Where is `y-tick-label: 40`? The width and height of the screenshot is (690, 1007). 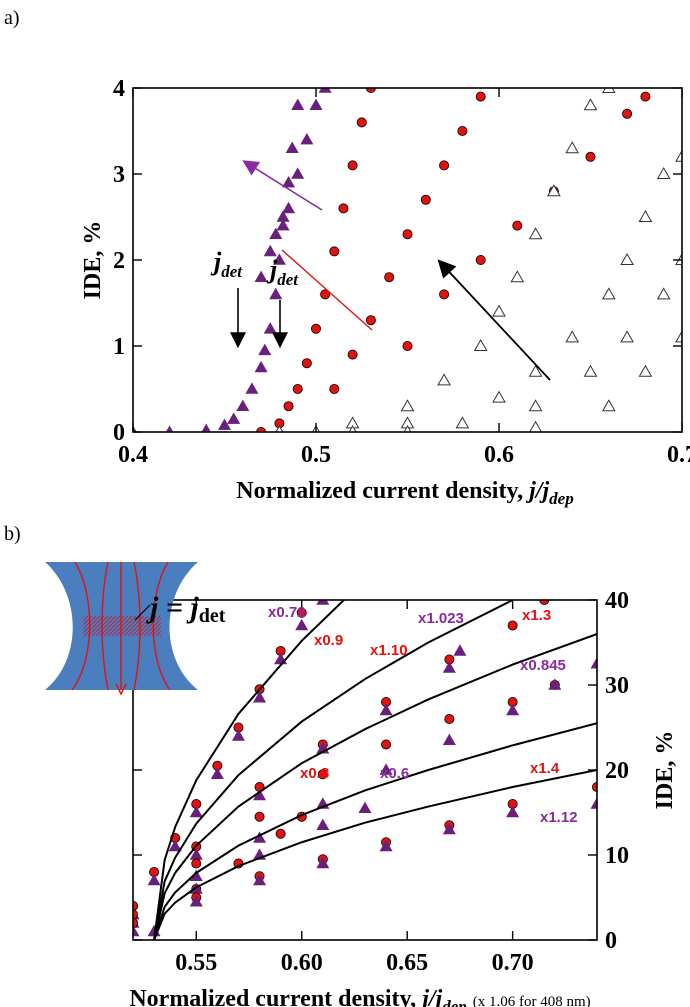 y-tick-label: 40 is located at coordinates (617, 601).